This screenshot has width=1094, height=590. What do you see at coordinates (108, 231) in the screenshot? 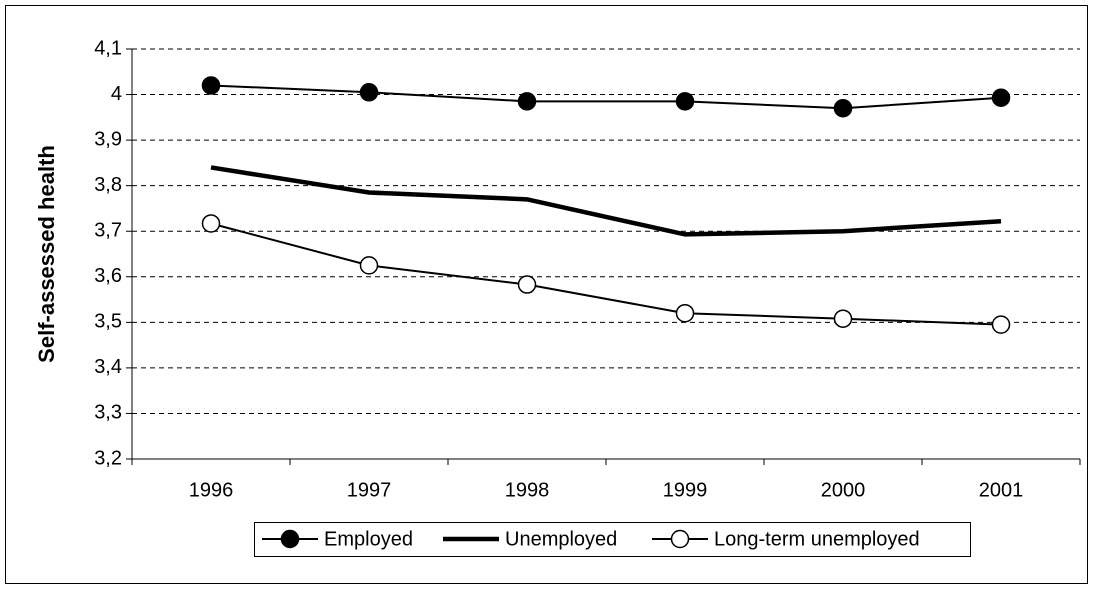
I see `y-tick-label: 3,7` at bounding box center [108, 231].